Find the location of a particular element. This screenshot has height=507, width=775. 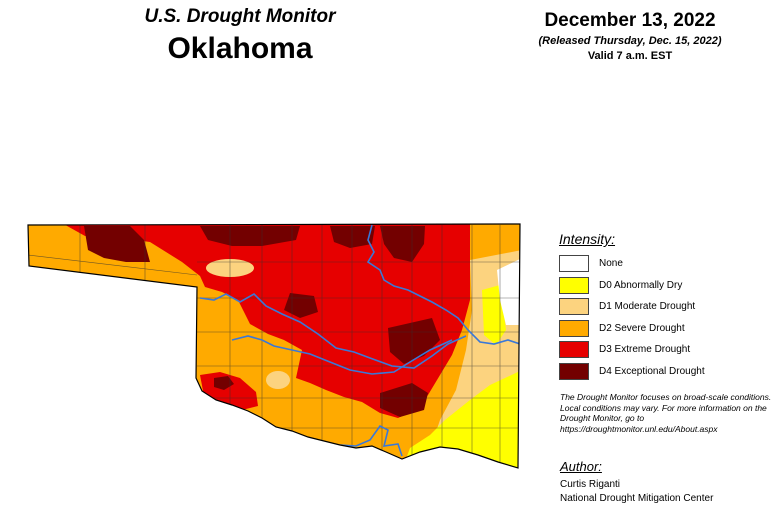

swatch-none is located at coordinates (574, 264).